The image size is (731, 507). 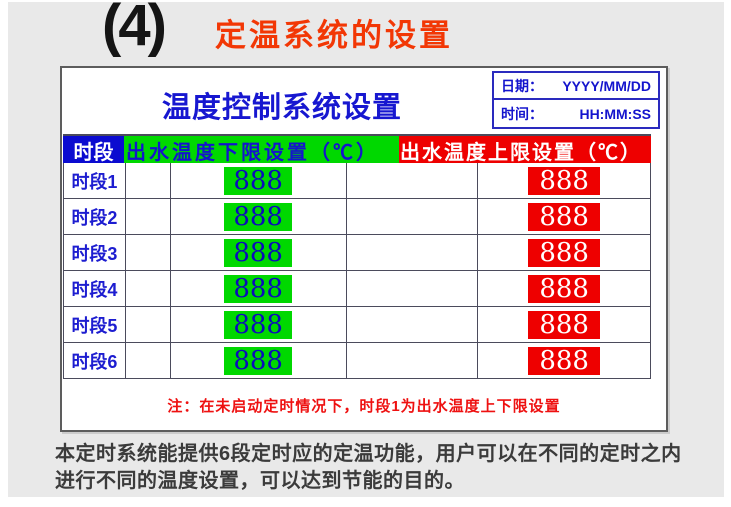 I want to click on table-row: 时段1 888 888, so click(x=357, y=181).